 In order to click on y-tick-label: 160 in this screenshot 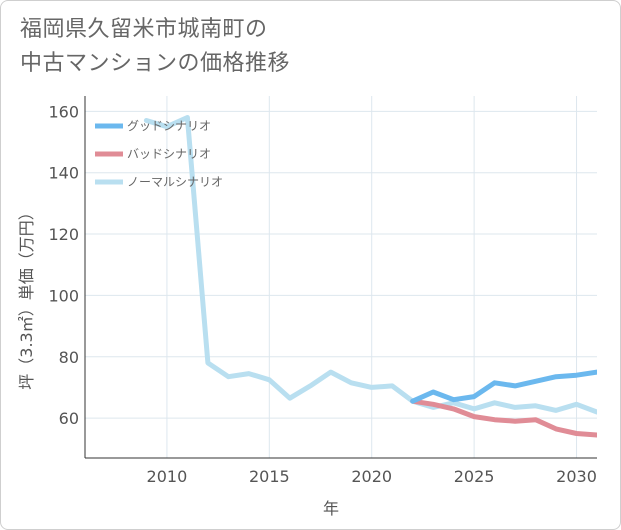, I will do `click(63, 111)`.